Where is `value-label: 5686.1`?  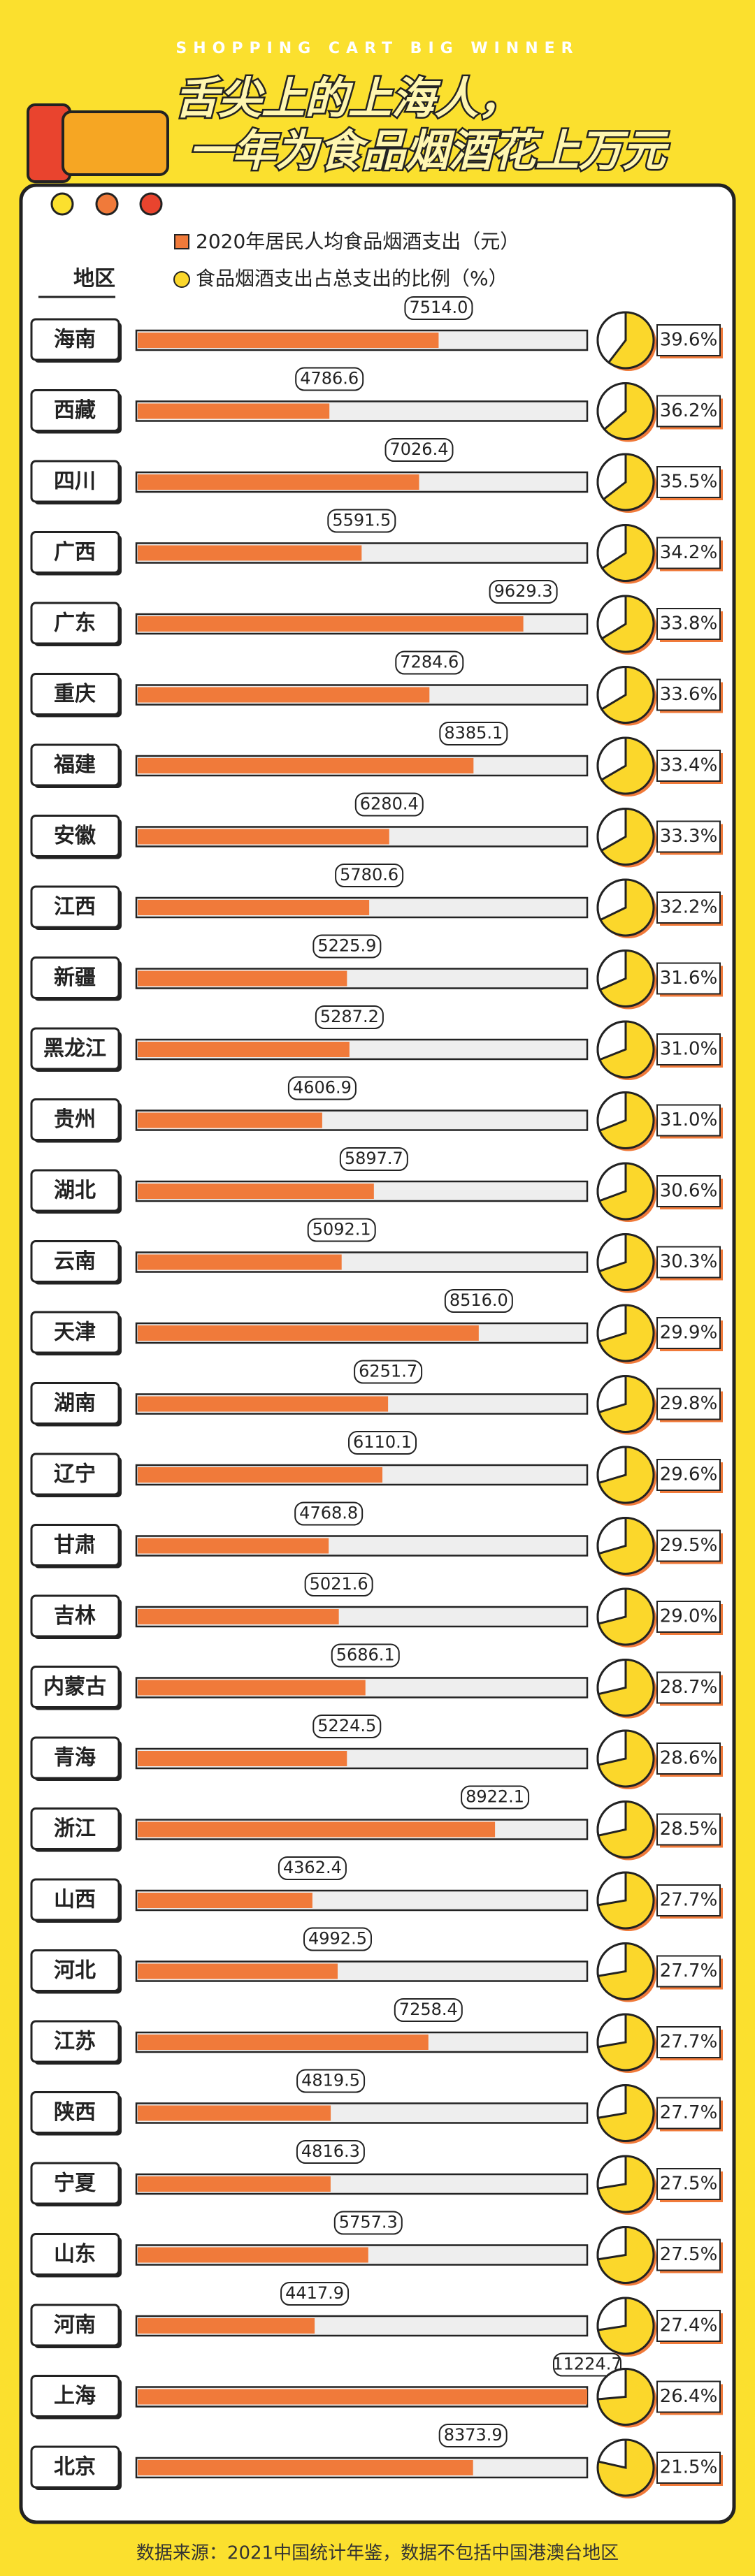
value-label: 5686.1 is located at coordinates (365, 1655).